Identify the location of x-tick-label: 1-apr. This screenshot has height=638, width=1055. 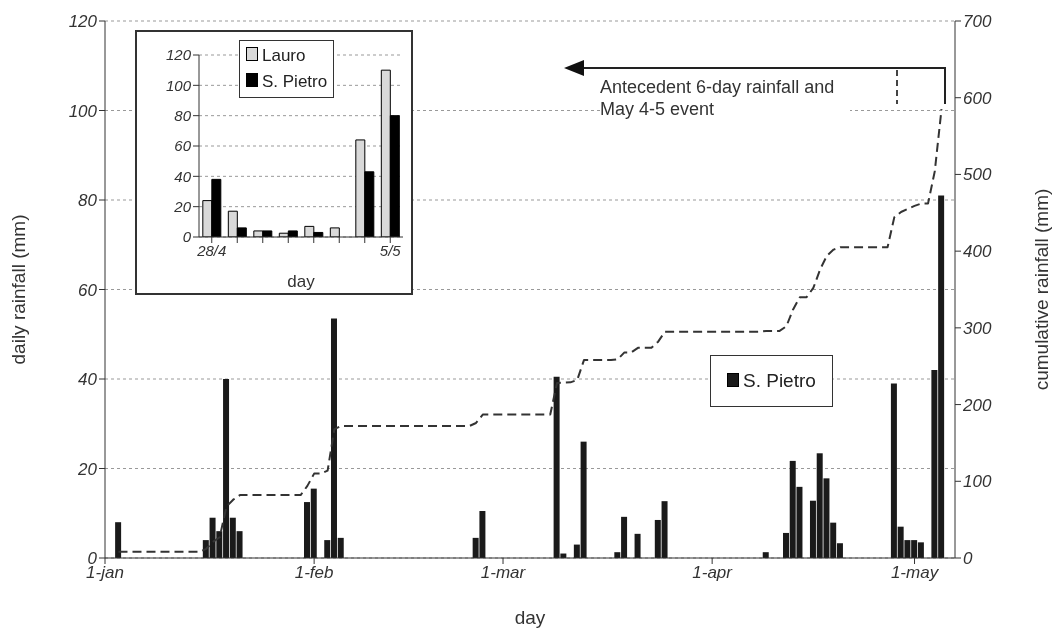
(713, 573).